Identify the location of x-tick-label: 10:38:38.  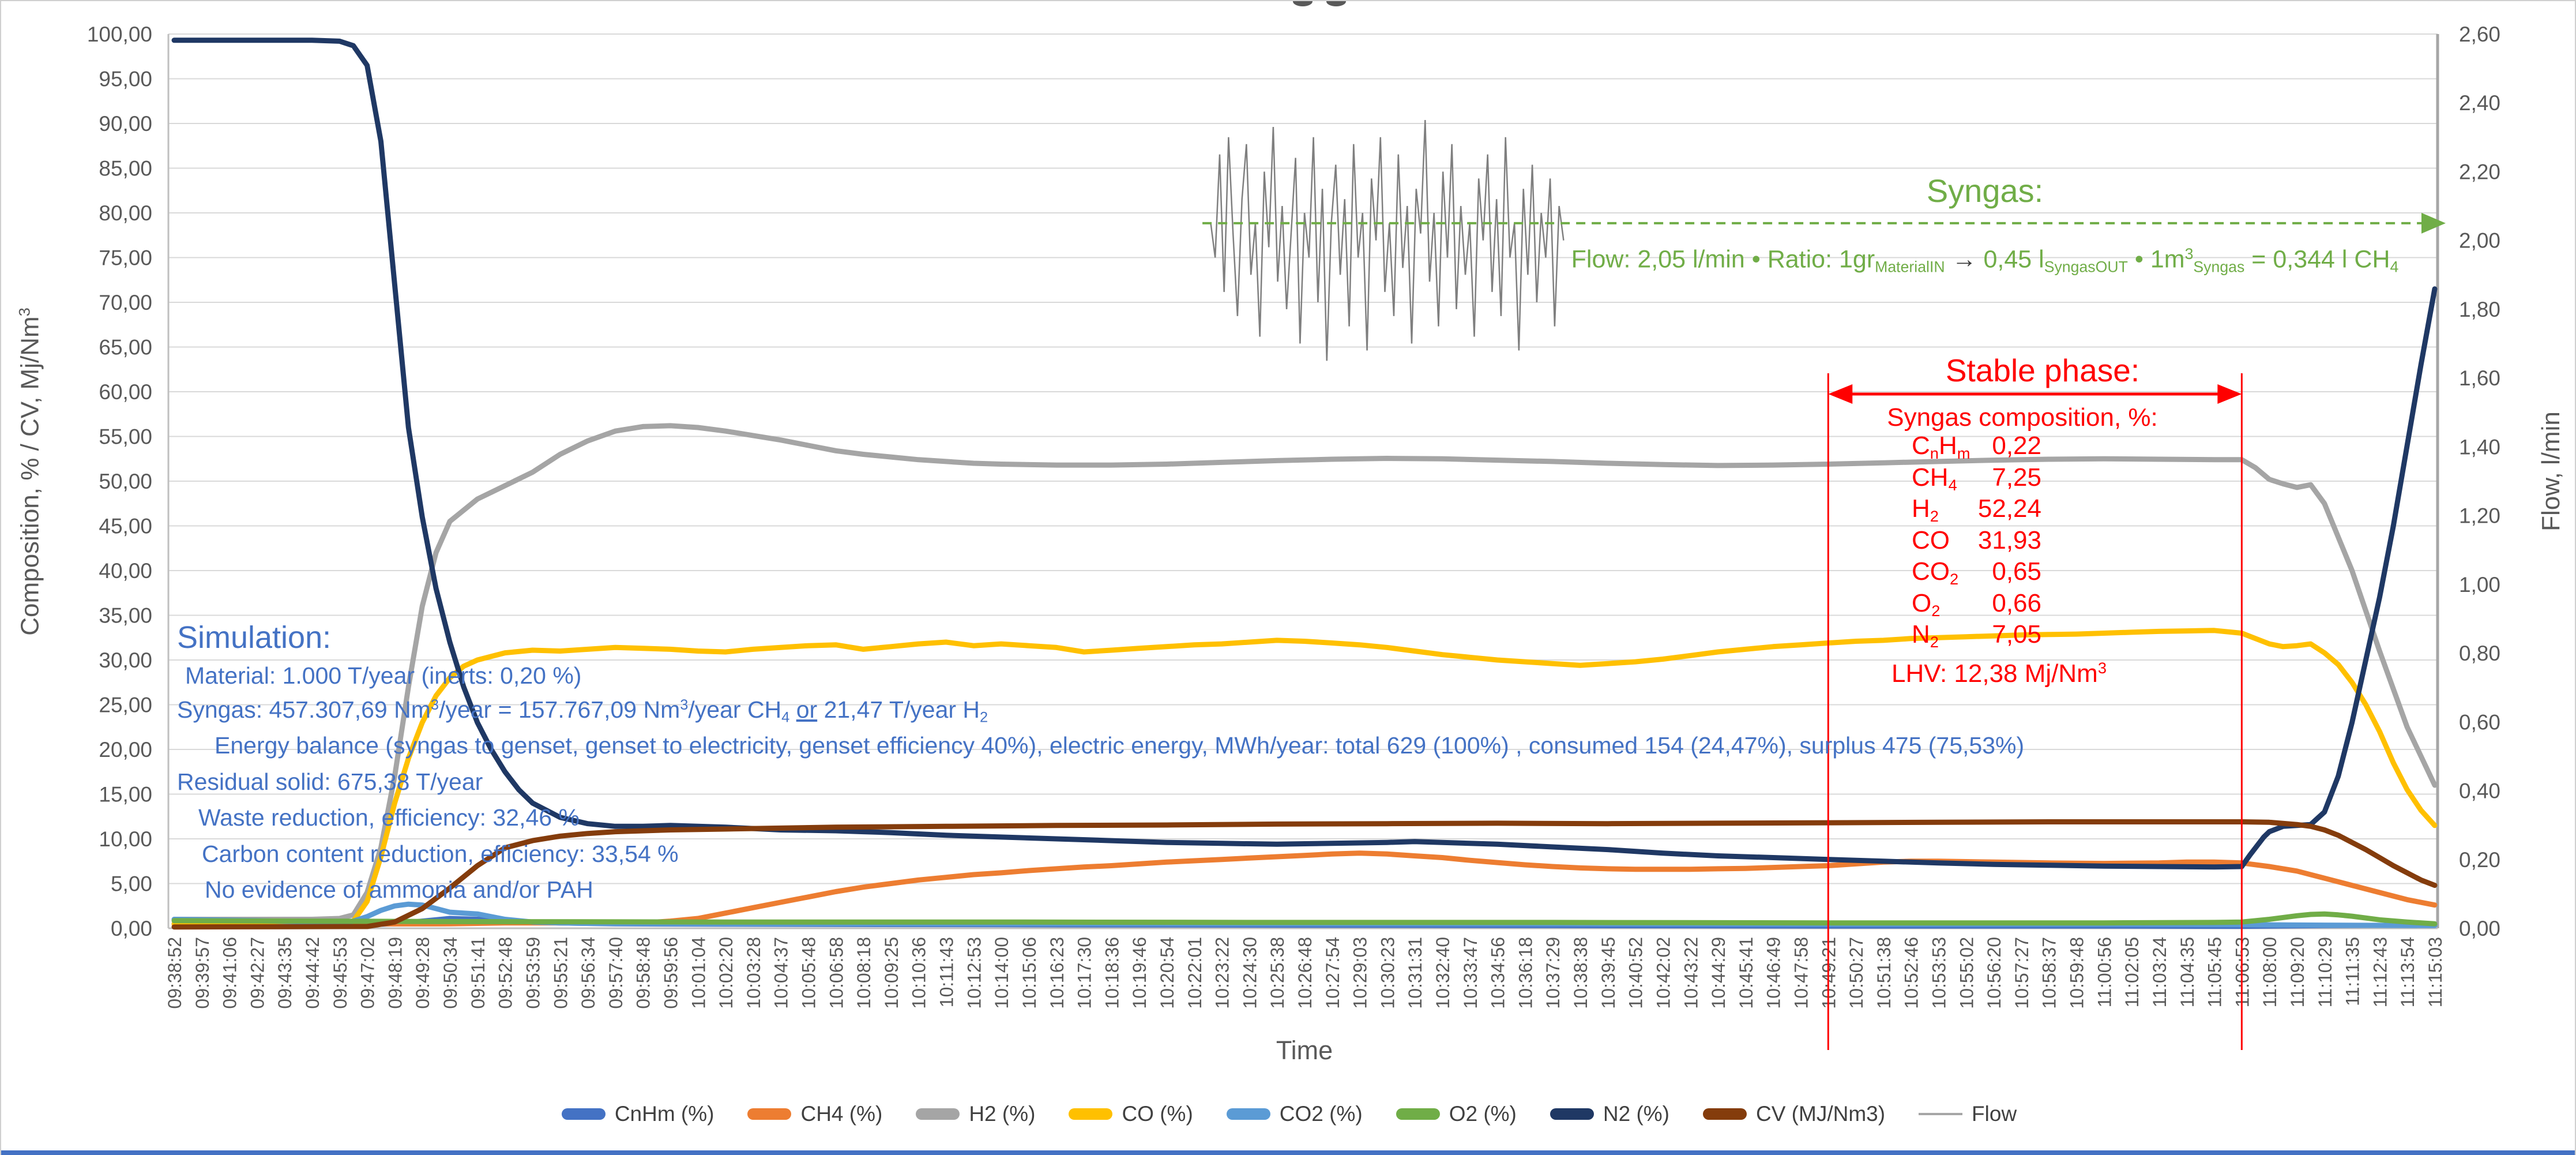
(1580, 973).